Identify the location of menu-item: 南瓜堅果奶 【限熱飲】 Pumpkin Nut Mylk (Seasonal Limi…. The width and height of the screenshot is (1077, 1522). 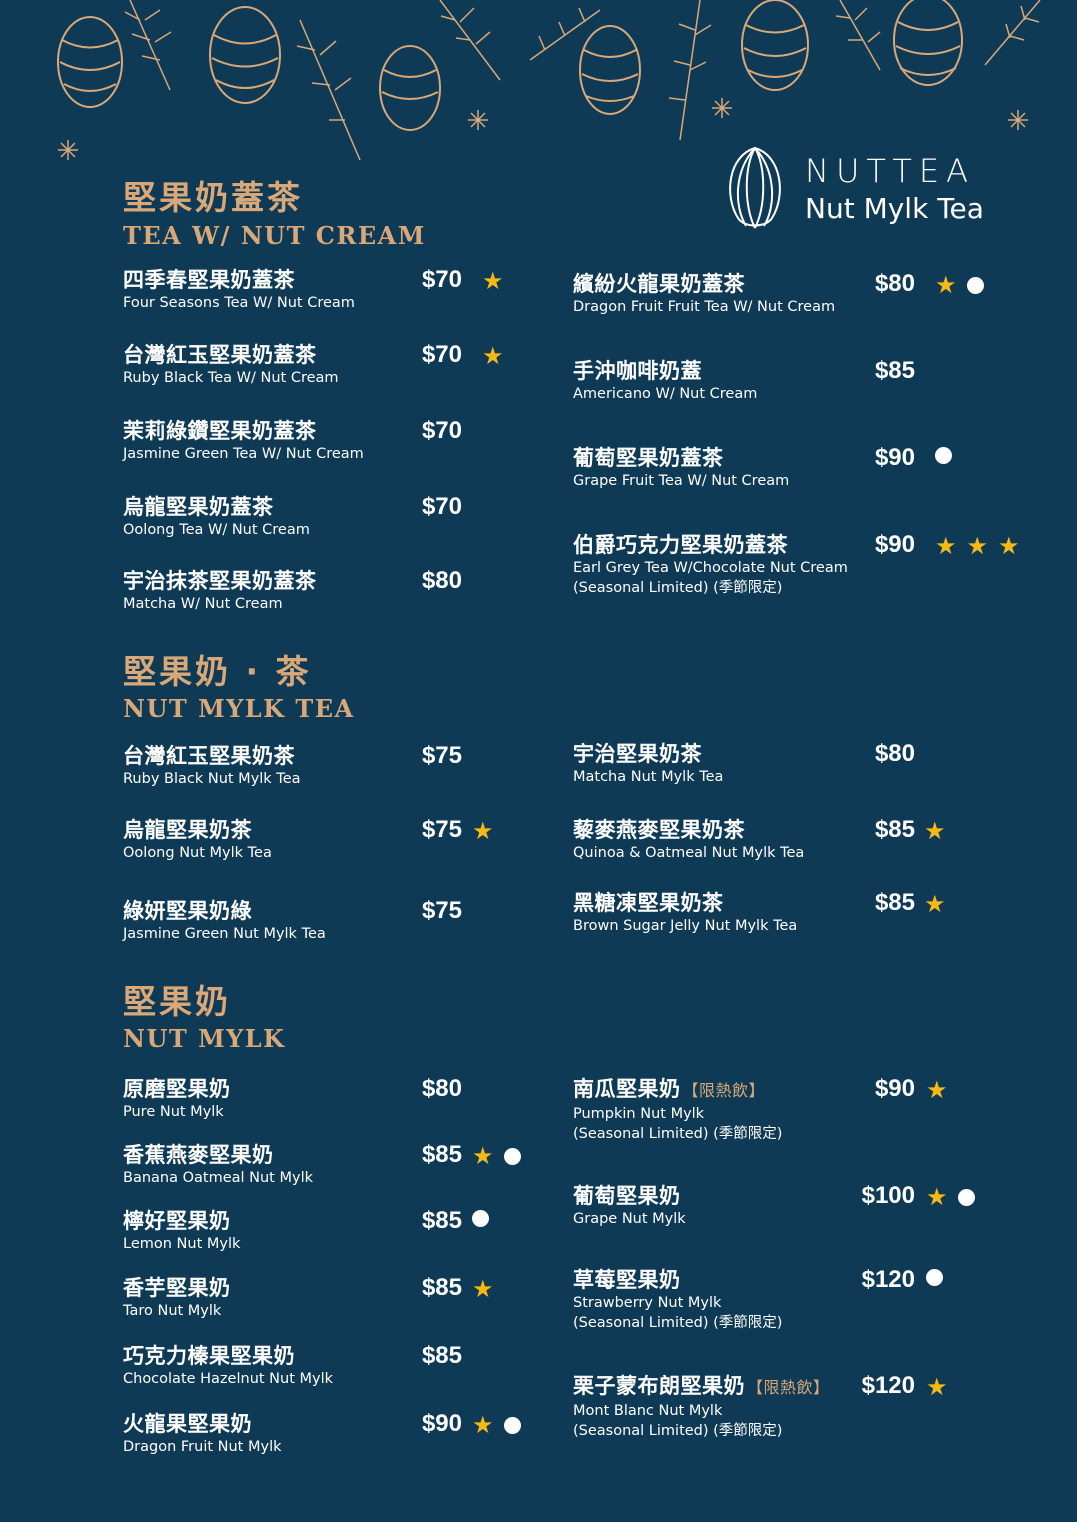
(677, 1110).